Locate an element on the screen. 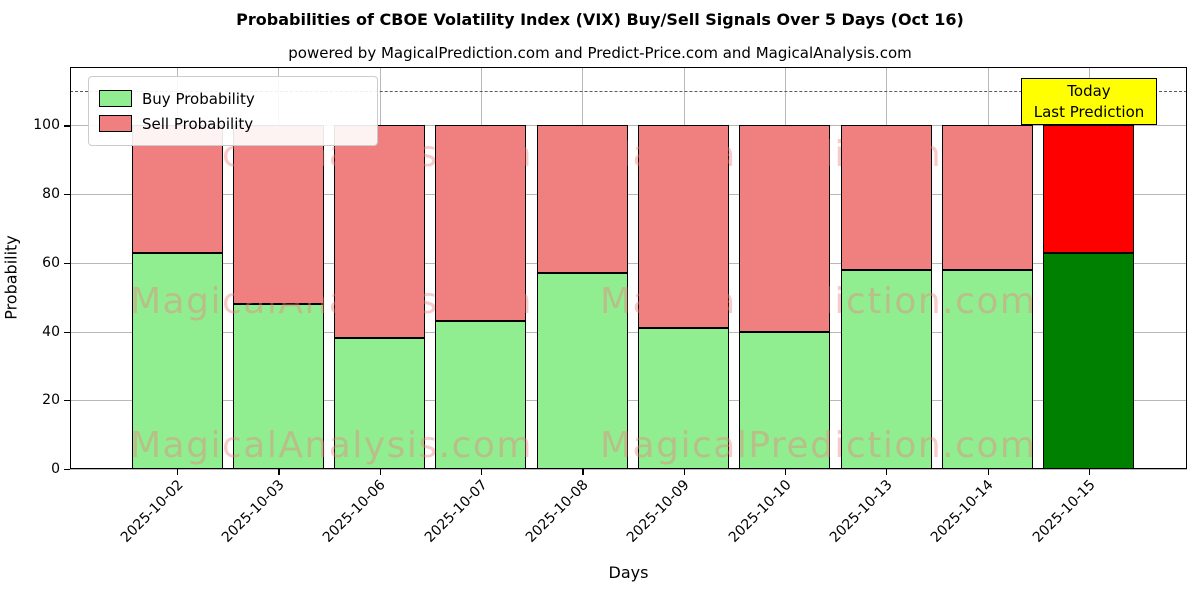 This screenshot has height=600, width=1200. x-tick-label: 2025-10-06 is located at coordinates (354, 511).